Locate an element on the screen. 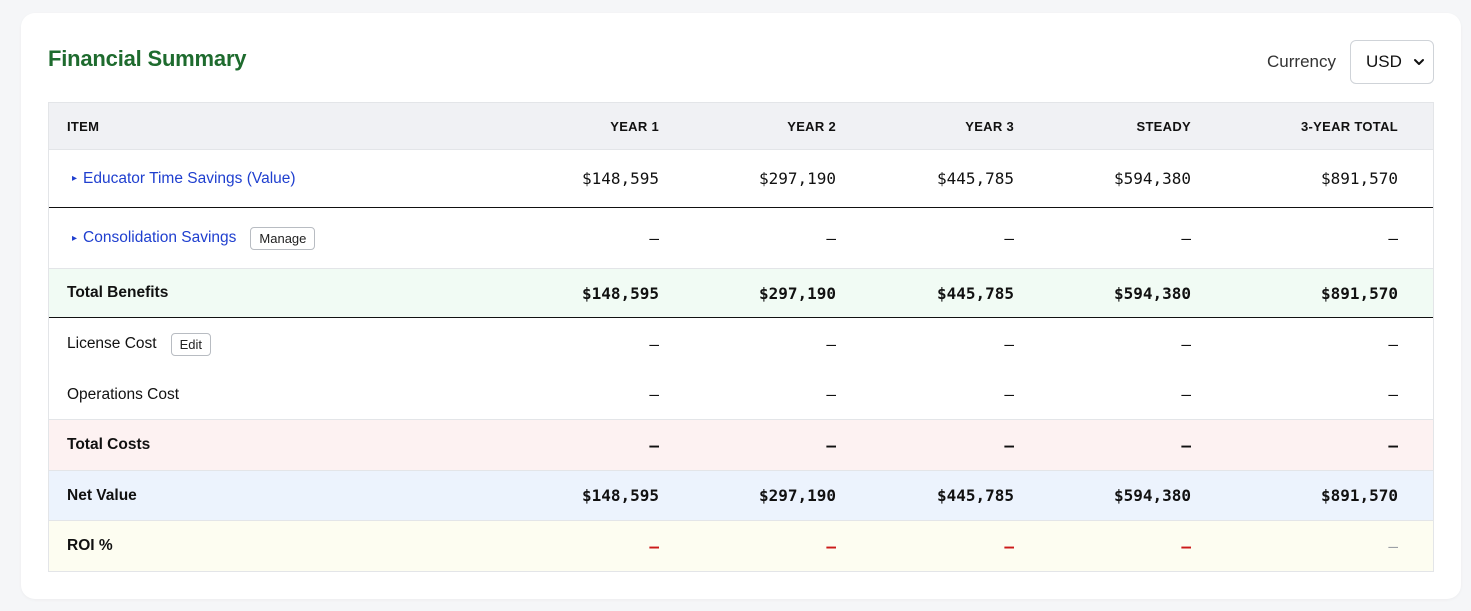 The width and height of the screenshot is (1471, 611). row-label: Operations Cost is located at coordinates (123, 394).